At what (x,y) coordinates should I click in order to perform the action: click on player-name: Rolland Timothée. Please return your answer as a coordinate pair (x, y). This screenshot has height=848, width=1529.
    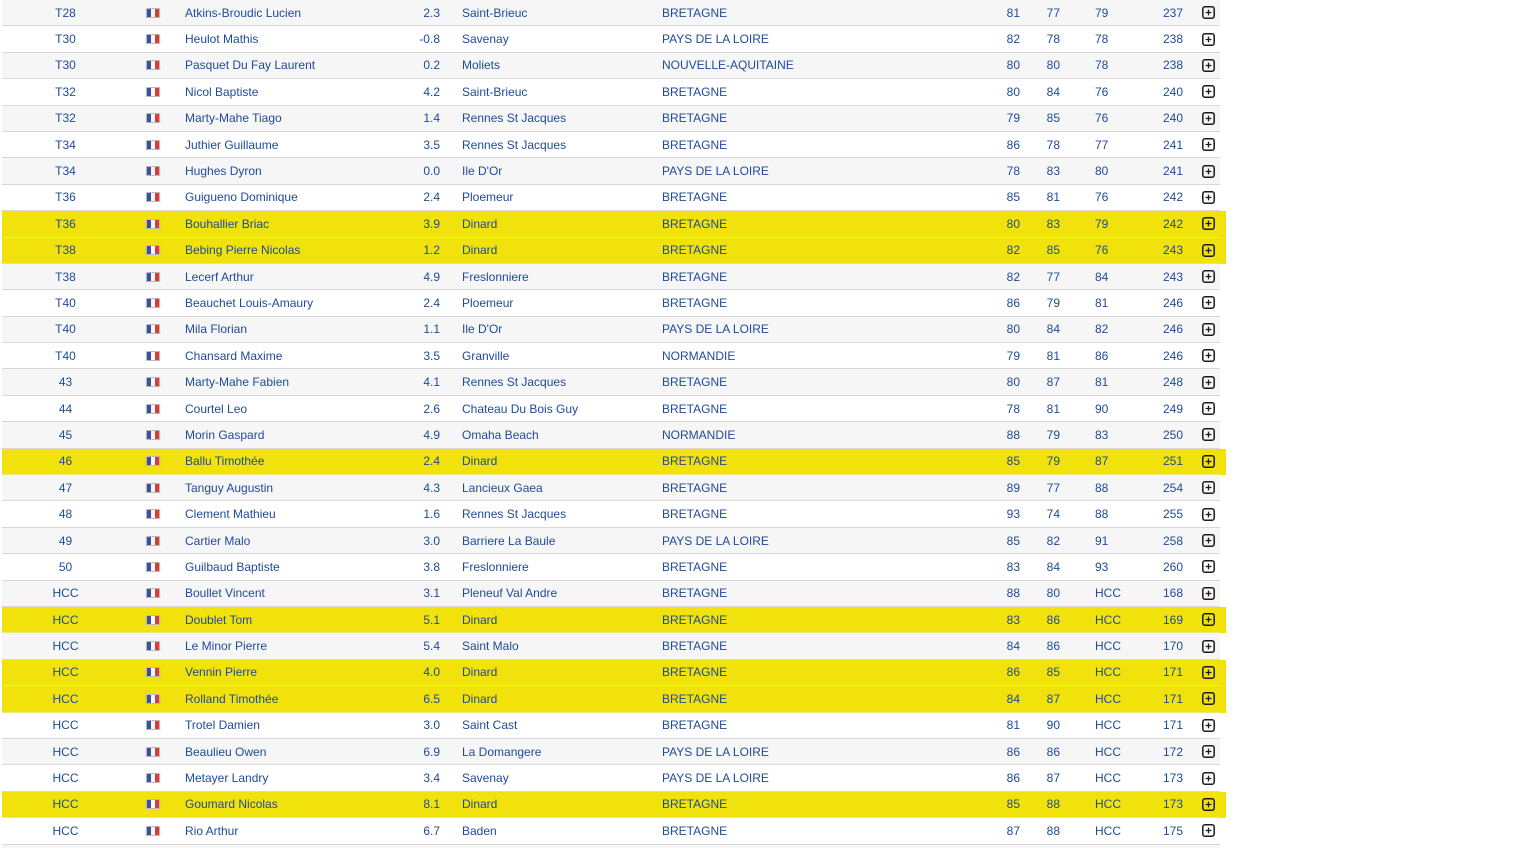
    Looking at the image, I should click on (232, 698).